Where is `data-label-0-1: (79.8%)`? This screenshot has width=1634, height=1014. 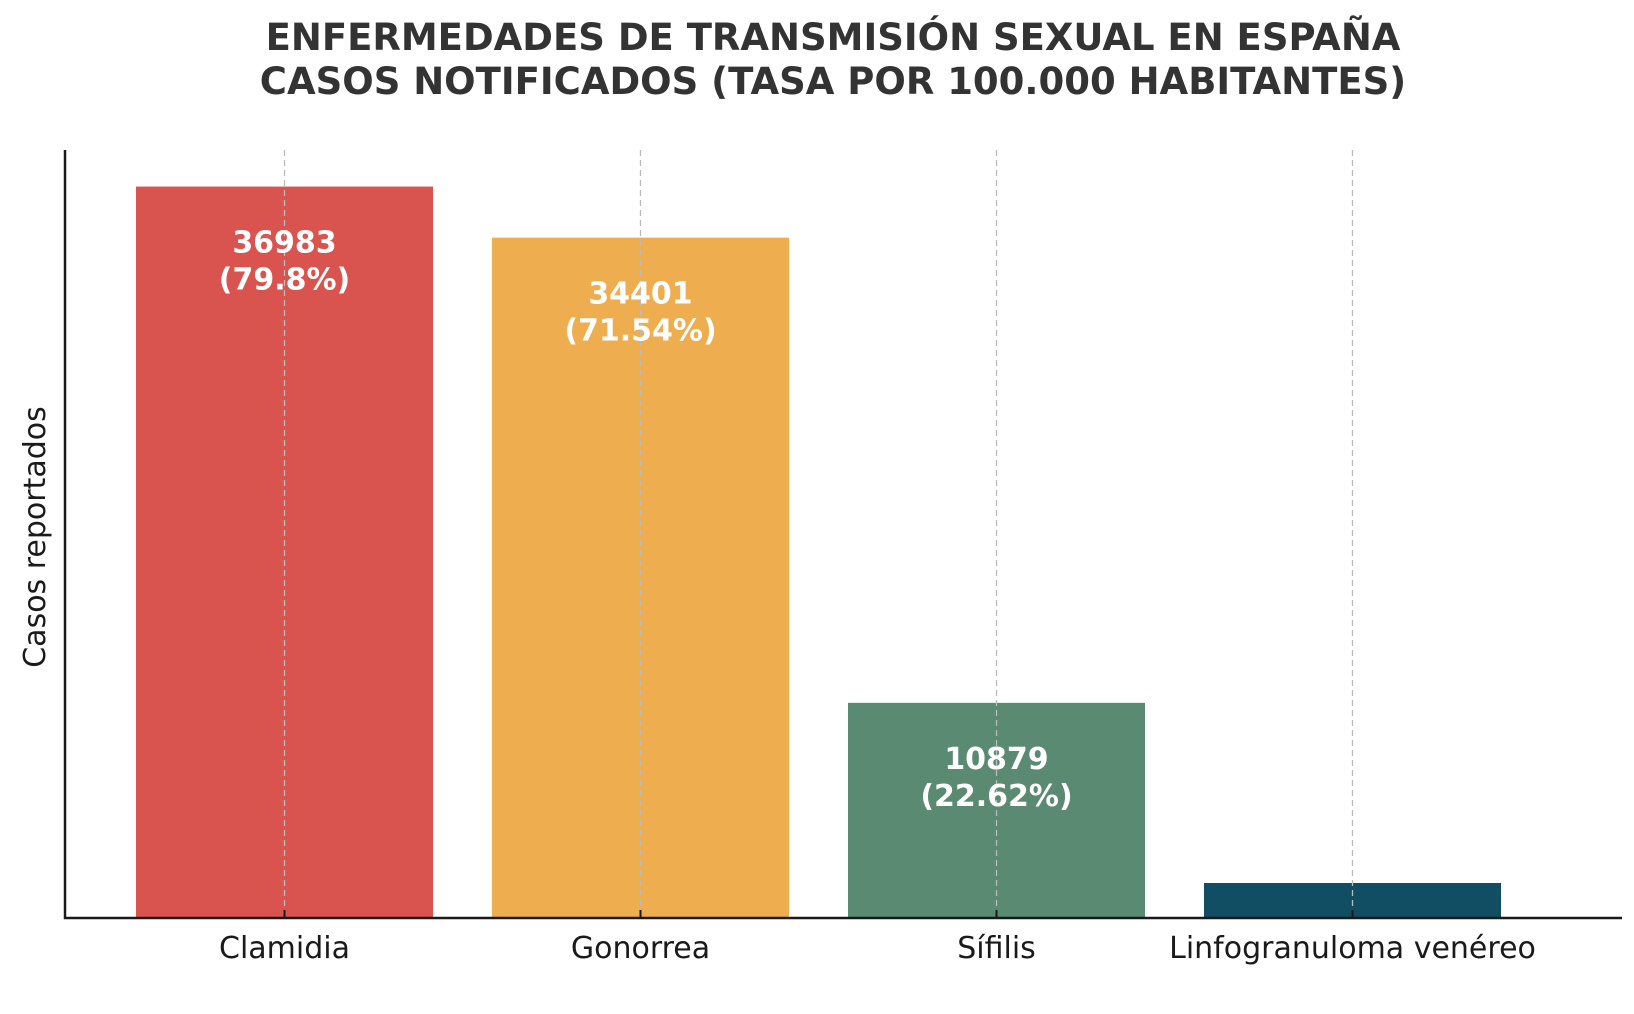
data-label-0-1: (79.8%) is located at coordinates (285, 280).